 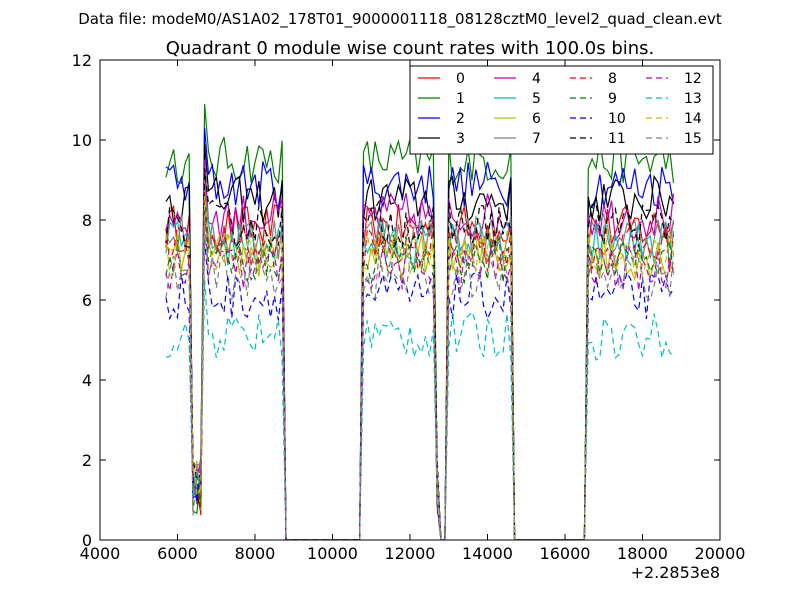 I want to click on legend-label: 7, so click(x=536, y=139).